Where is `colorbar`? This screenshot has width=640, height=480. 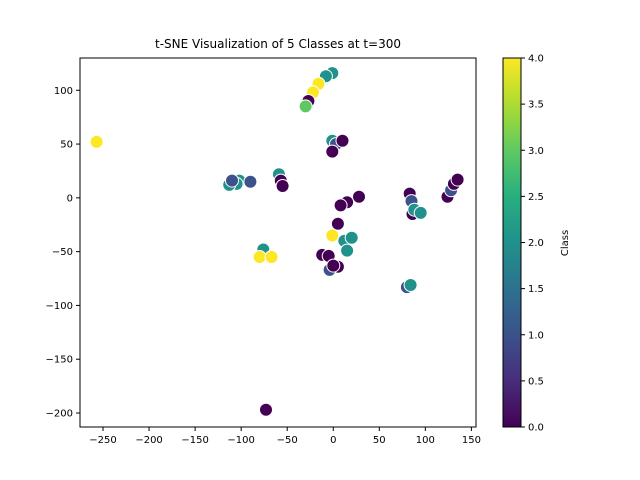 colorbar is located at coordinates (512, 242).